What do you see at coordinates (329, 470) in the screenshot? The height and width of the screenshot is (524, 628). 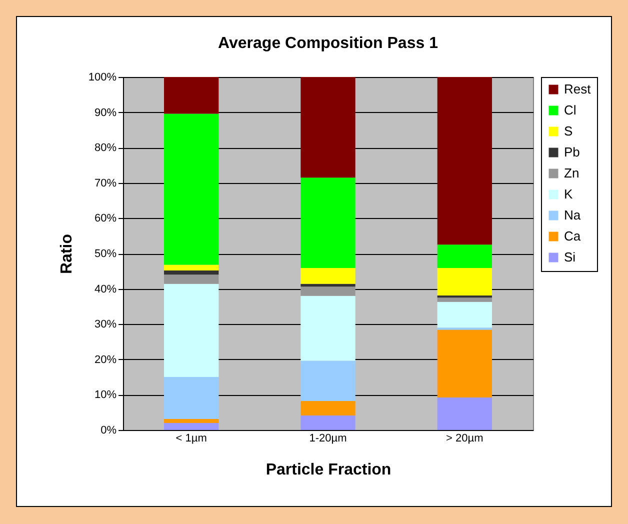 I see `x-axis-title: Particle Fraction` at bounding box center [329, 470].